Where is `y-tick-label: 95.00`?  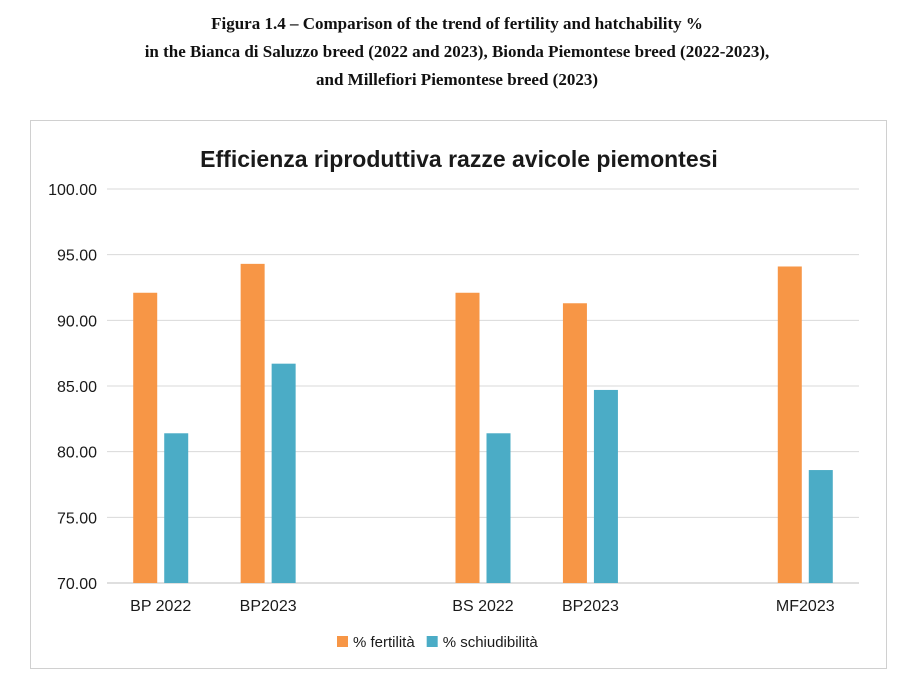 y-tick-label: 95.00 is located at coordinates (77, 256).